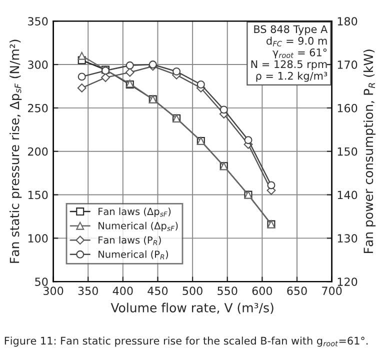 The width and height of the screenshot is (389, 352). What do you see at coordinates (348, 282) in the screenshot?
I see `y2-tick-label: 120` at bounding box center [348, 282].